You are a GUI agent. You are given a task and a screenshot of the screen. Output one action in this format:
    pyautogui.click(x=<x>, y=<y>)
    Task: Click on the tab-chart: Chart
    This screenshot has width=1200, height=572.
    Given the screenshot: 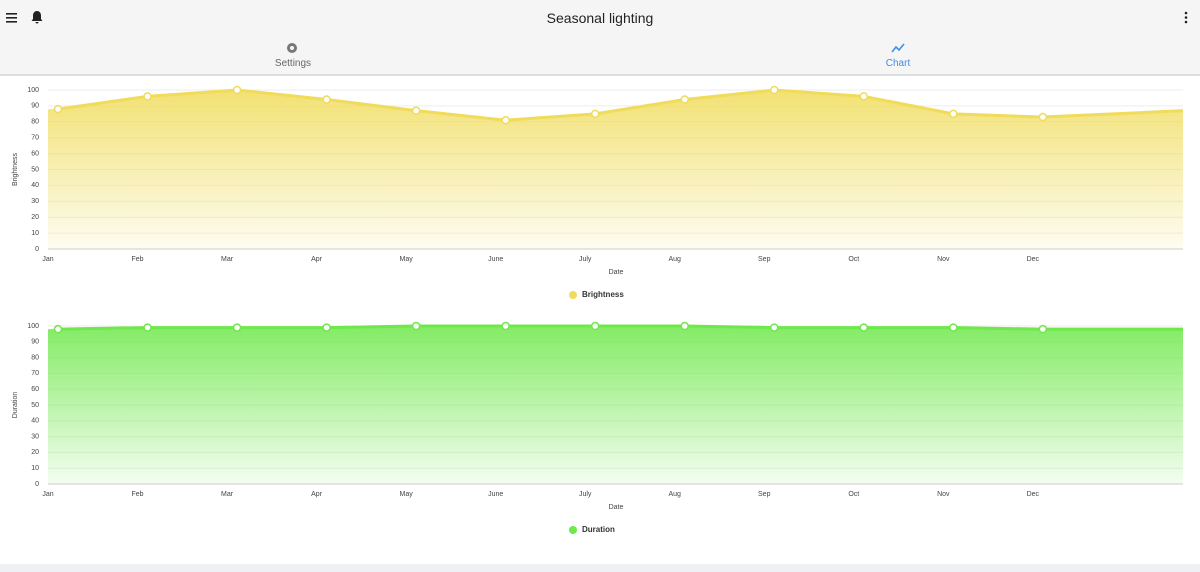 What is the action you would take?
    pyautogui.click(x=898, y=63)
    